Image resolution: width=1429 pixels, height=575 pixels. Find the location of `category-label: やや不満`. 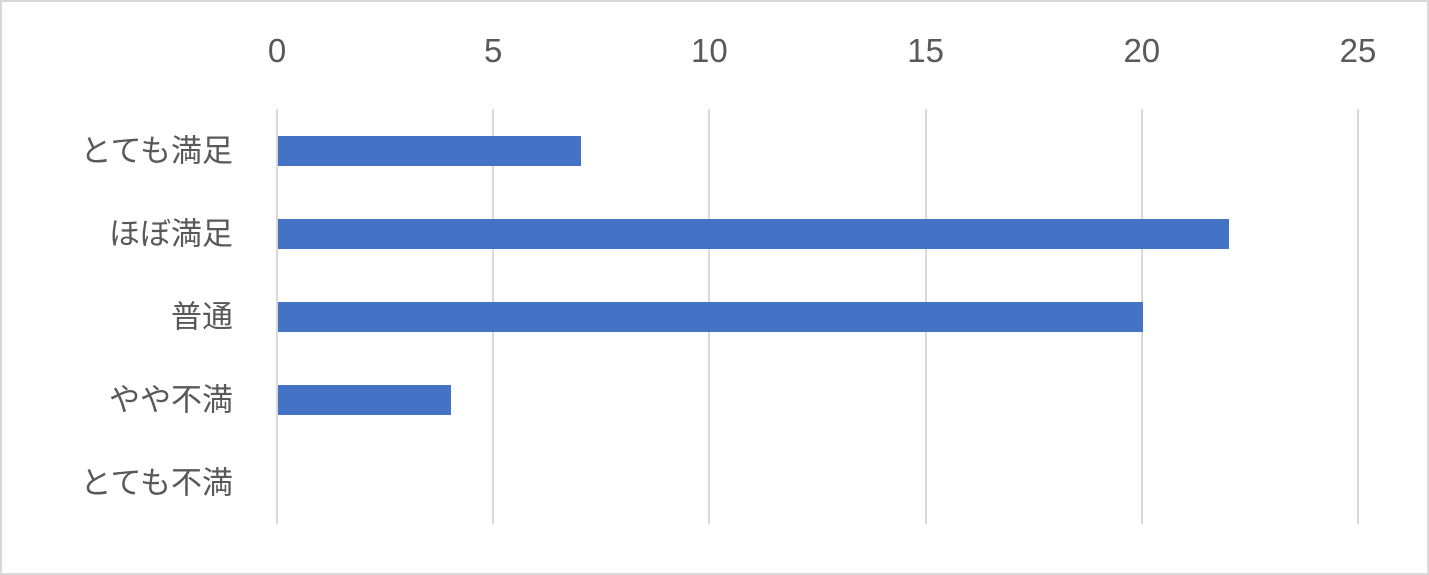

category-label: やや不満 is located at coordinates (171, 399).